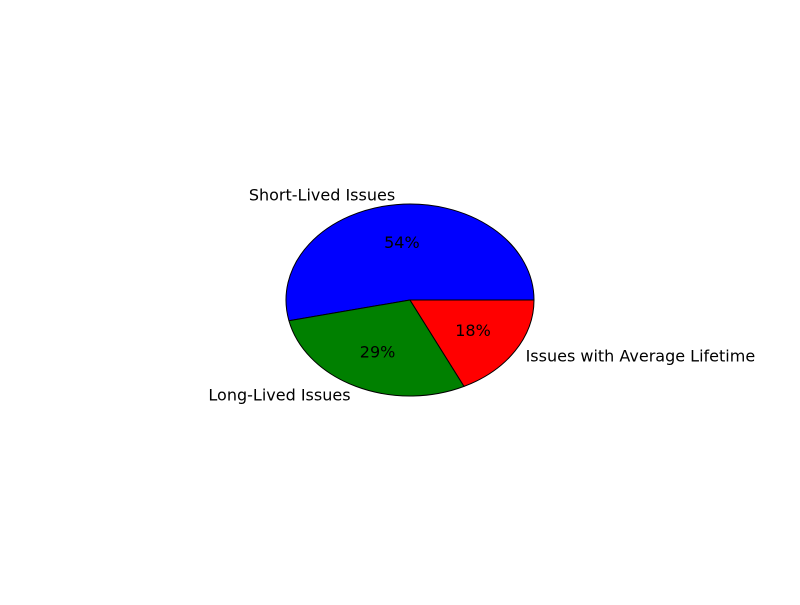  Describe the element at coordinates (279, 395) in the screenshot. I see `slice-label-1: Long-Lived Issues` at that location.